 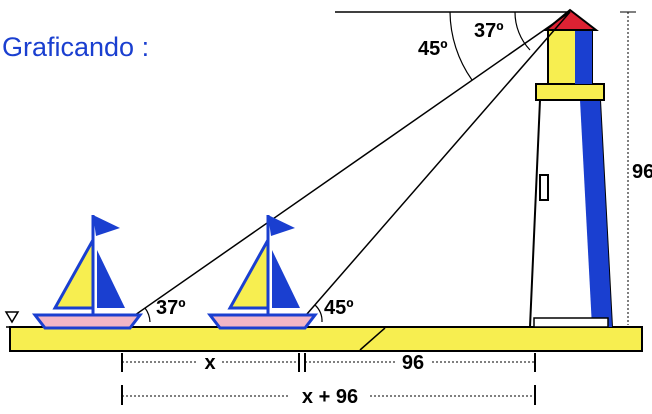 I want to click on water-symbol, so click(x=12, y=319).